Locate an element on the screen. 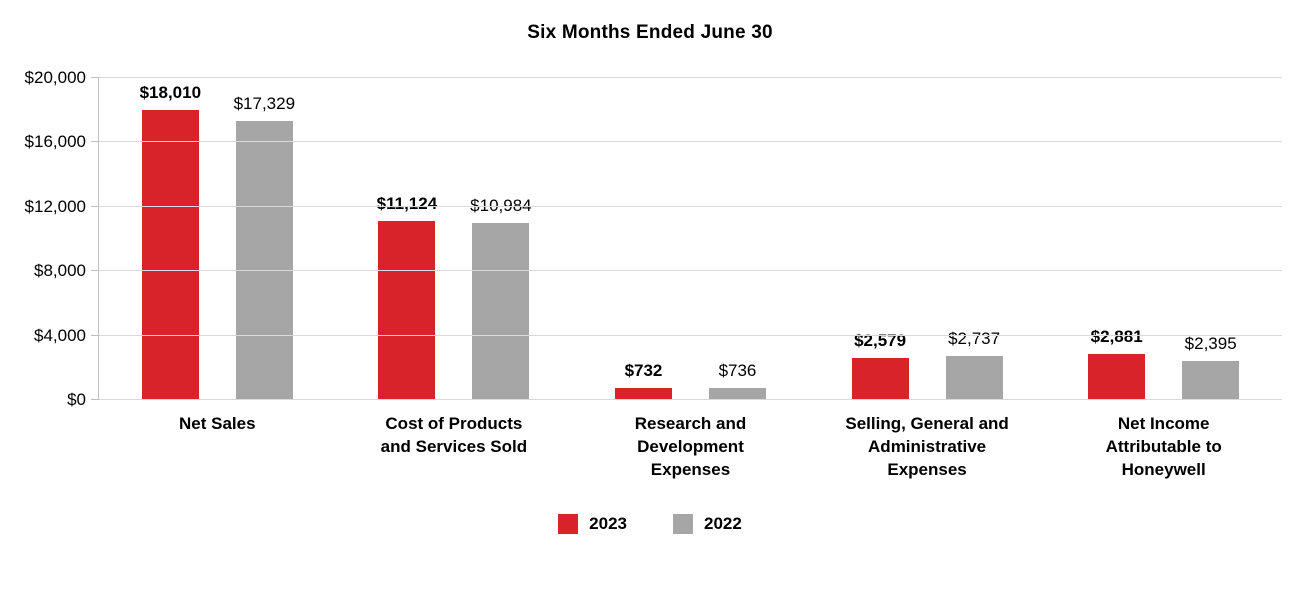 The height and width of the screenshot is (600, 1300). bar-value-label-2023: $18,010 is located at coordinates (170, 93).